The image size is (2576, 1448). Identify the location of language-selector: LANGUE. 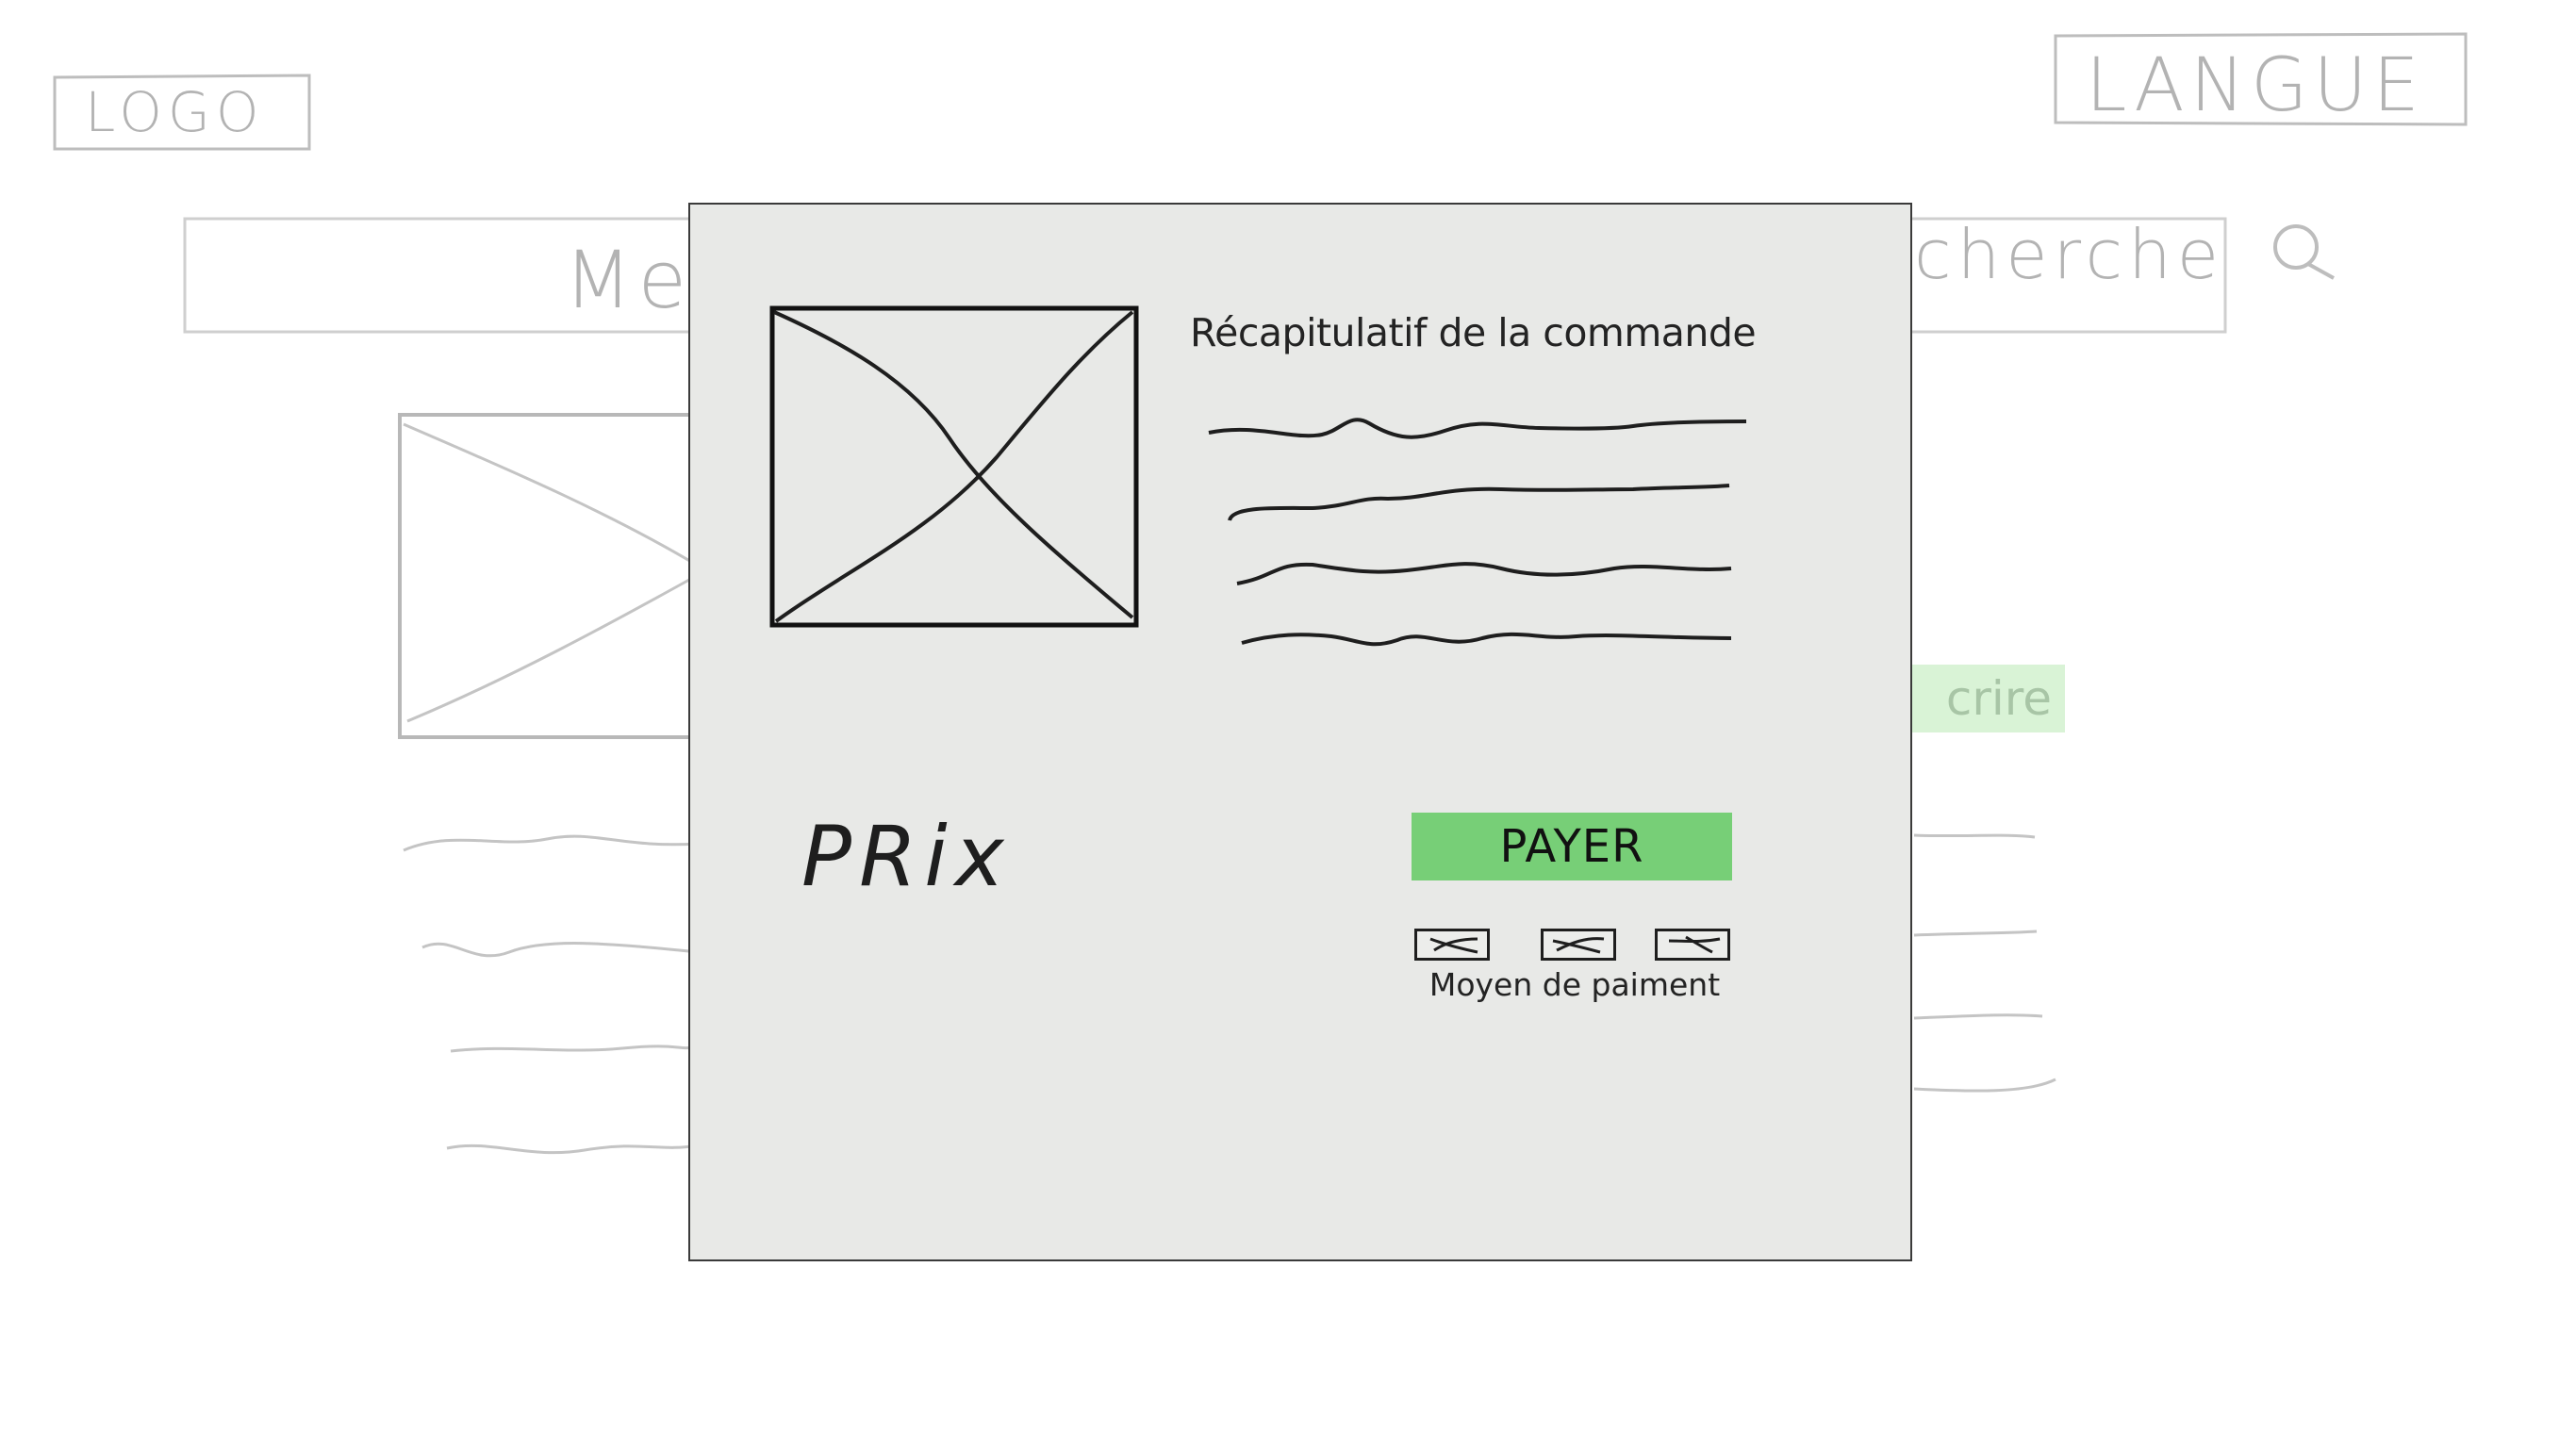
(2255, 85).